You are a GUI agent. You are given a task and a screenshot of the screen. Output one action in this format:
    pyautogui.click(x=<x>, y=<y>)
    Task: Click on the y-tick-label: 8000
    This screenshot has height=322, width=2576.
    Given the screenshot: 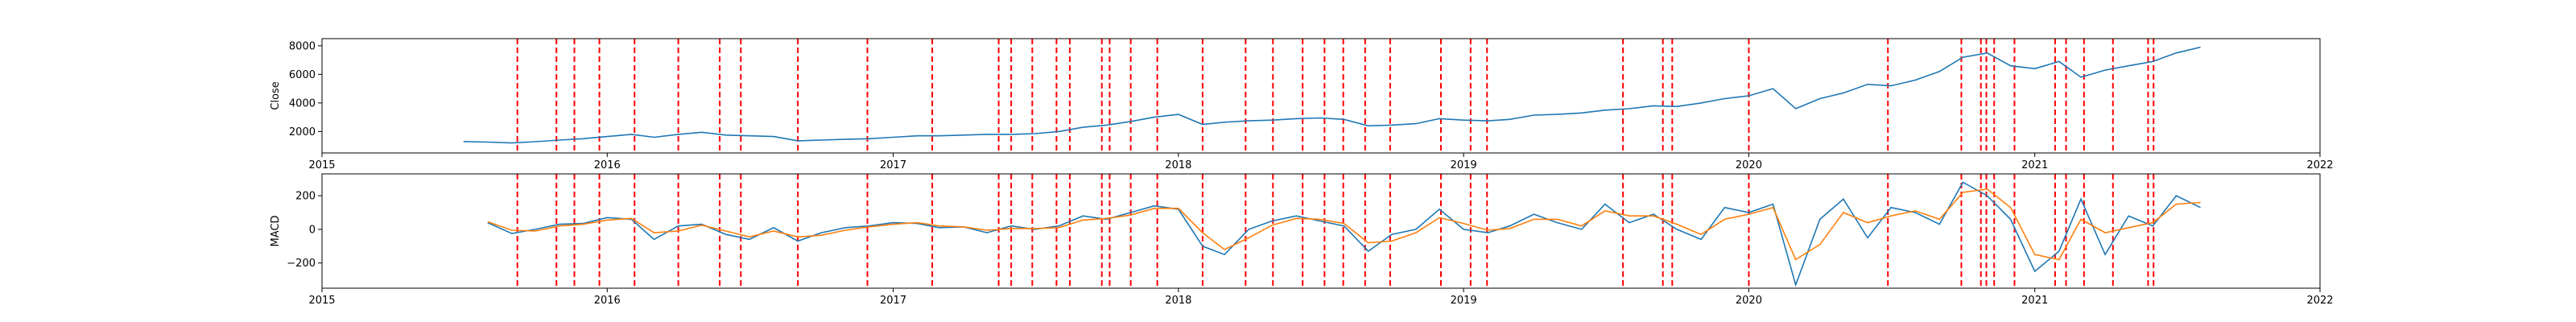 What is the action you would take?
    pyautogui.click(x=302, y=46)
    